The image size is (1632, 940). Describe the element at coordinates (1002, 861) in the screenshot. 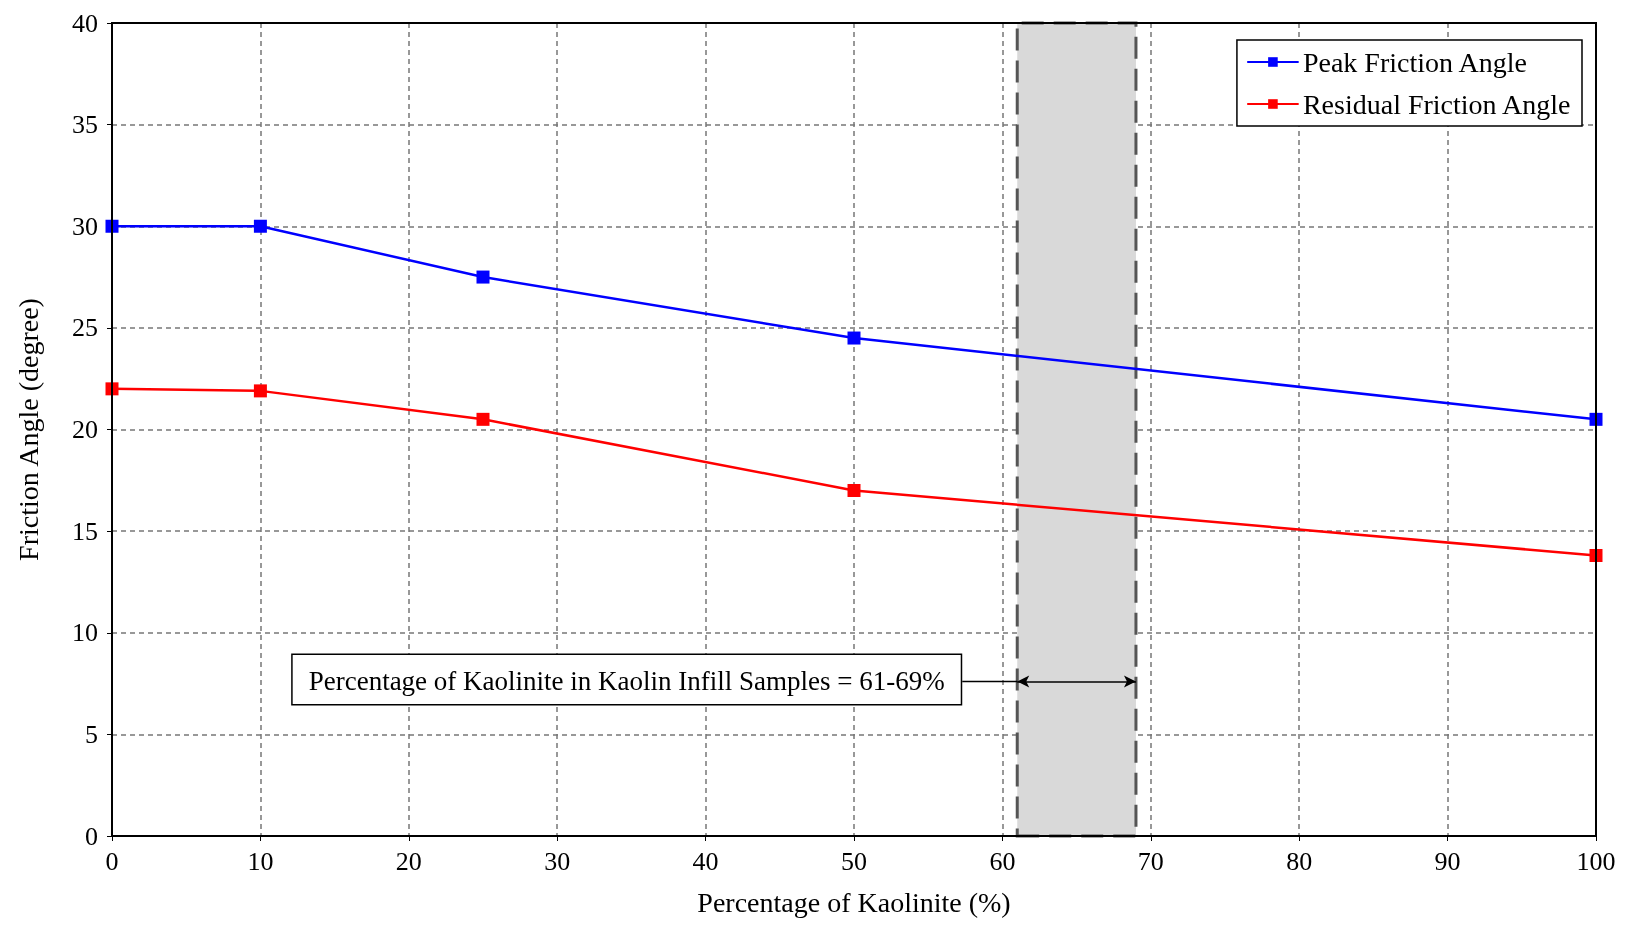

I see `x-tick-label: 60` at that location.